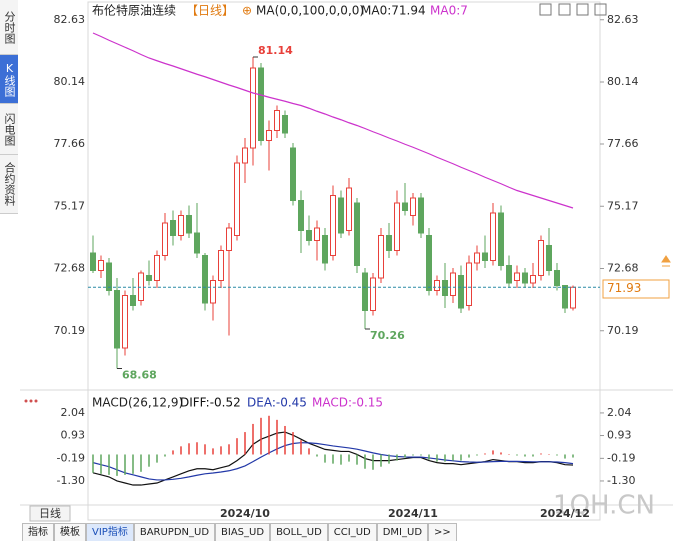 This screenshot has width=673, height=541. Describe the element at coordinates (604, 506) in the screenshot. I see `watermark: 1QH.CN` at that location.